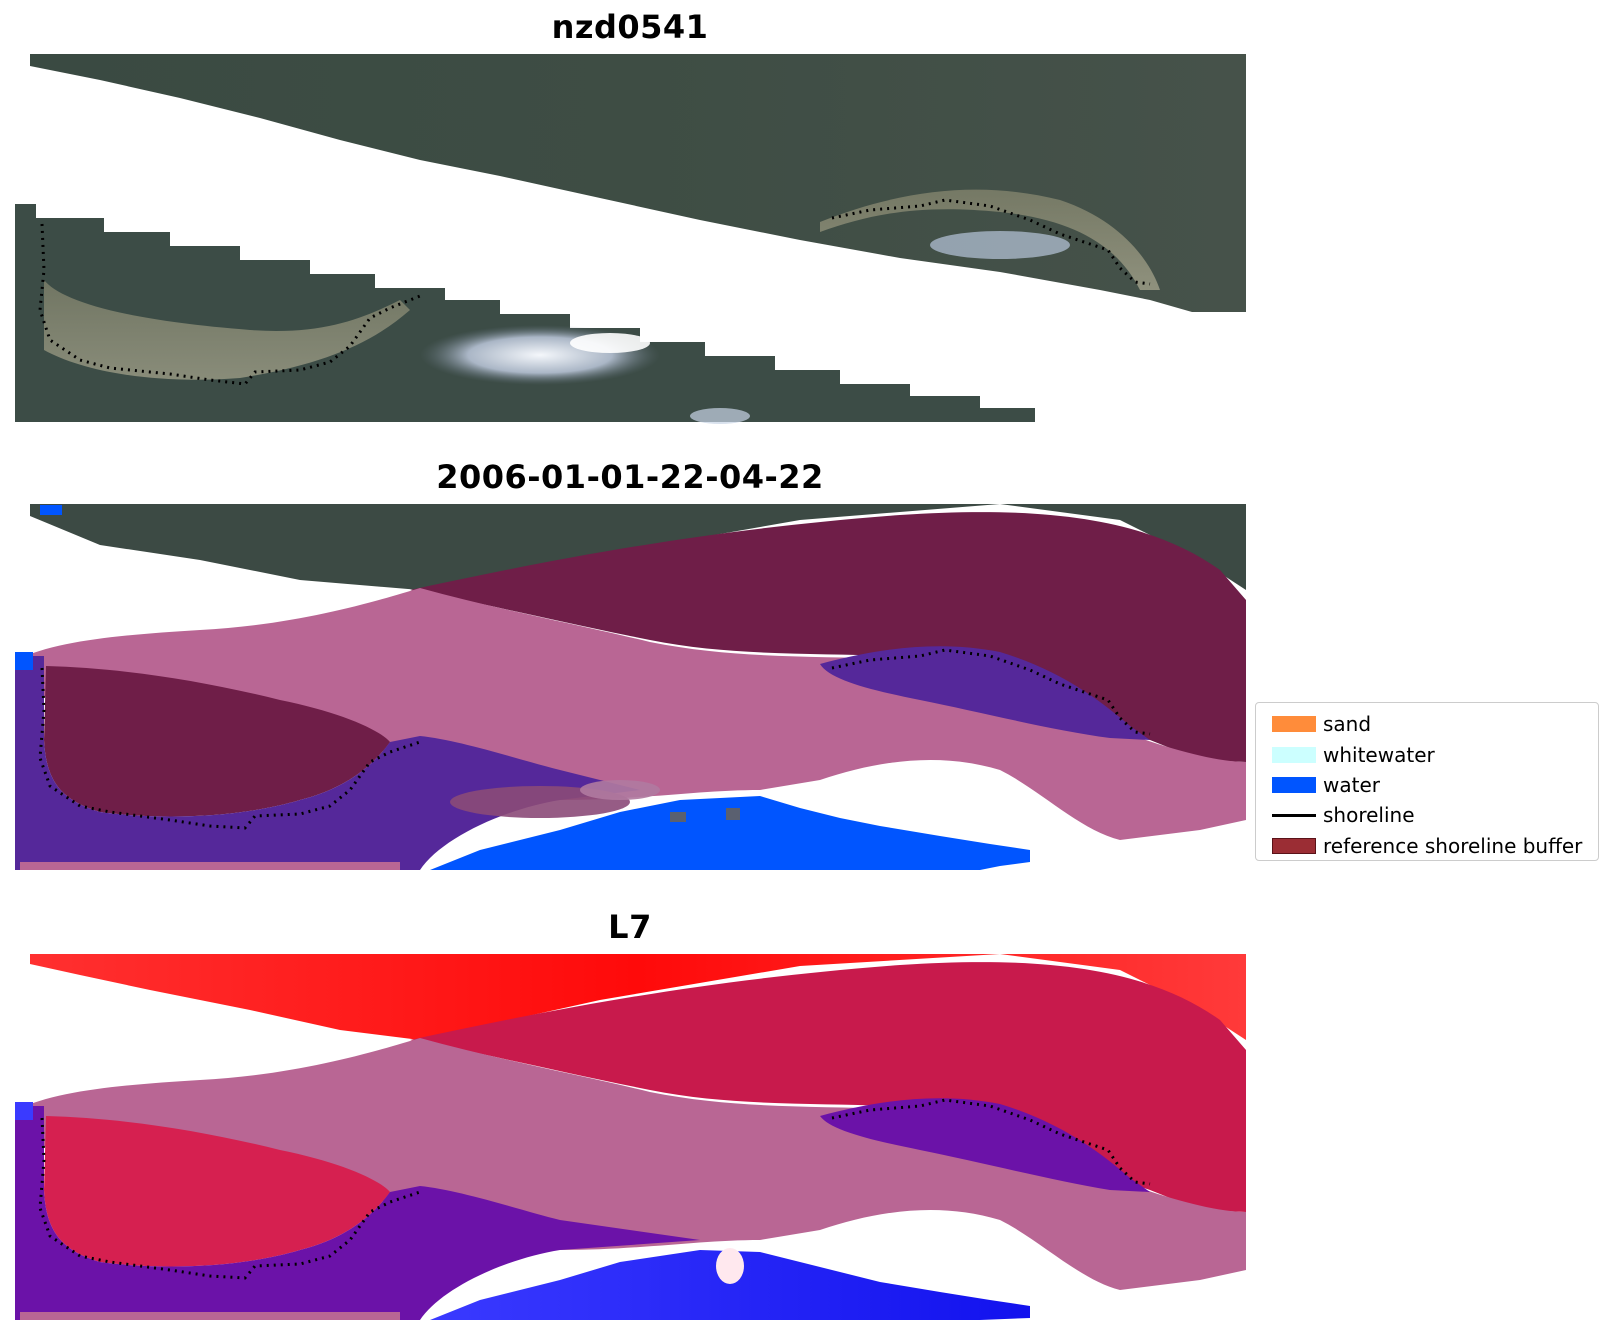  I want to click on legend-item-shoreline: shoreline, so click(1427, 815).